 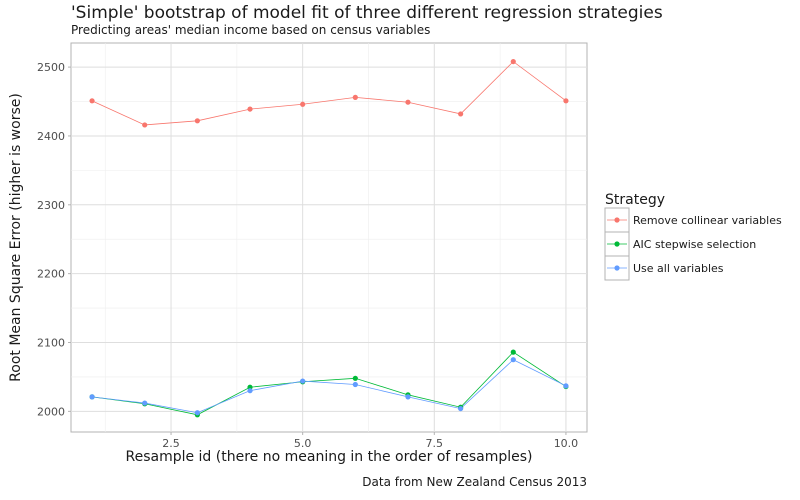 I want to click on y-tick-label: 2100, so click(x=51, y=342).